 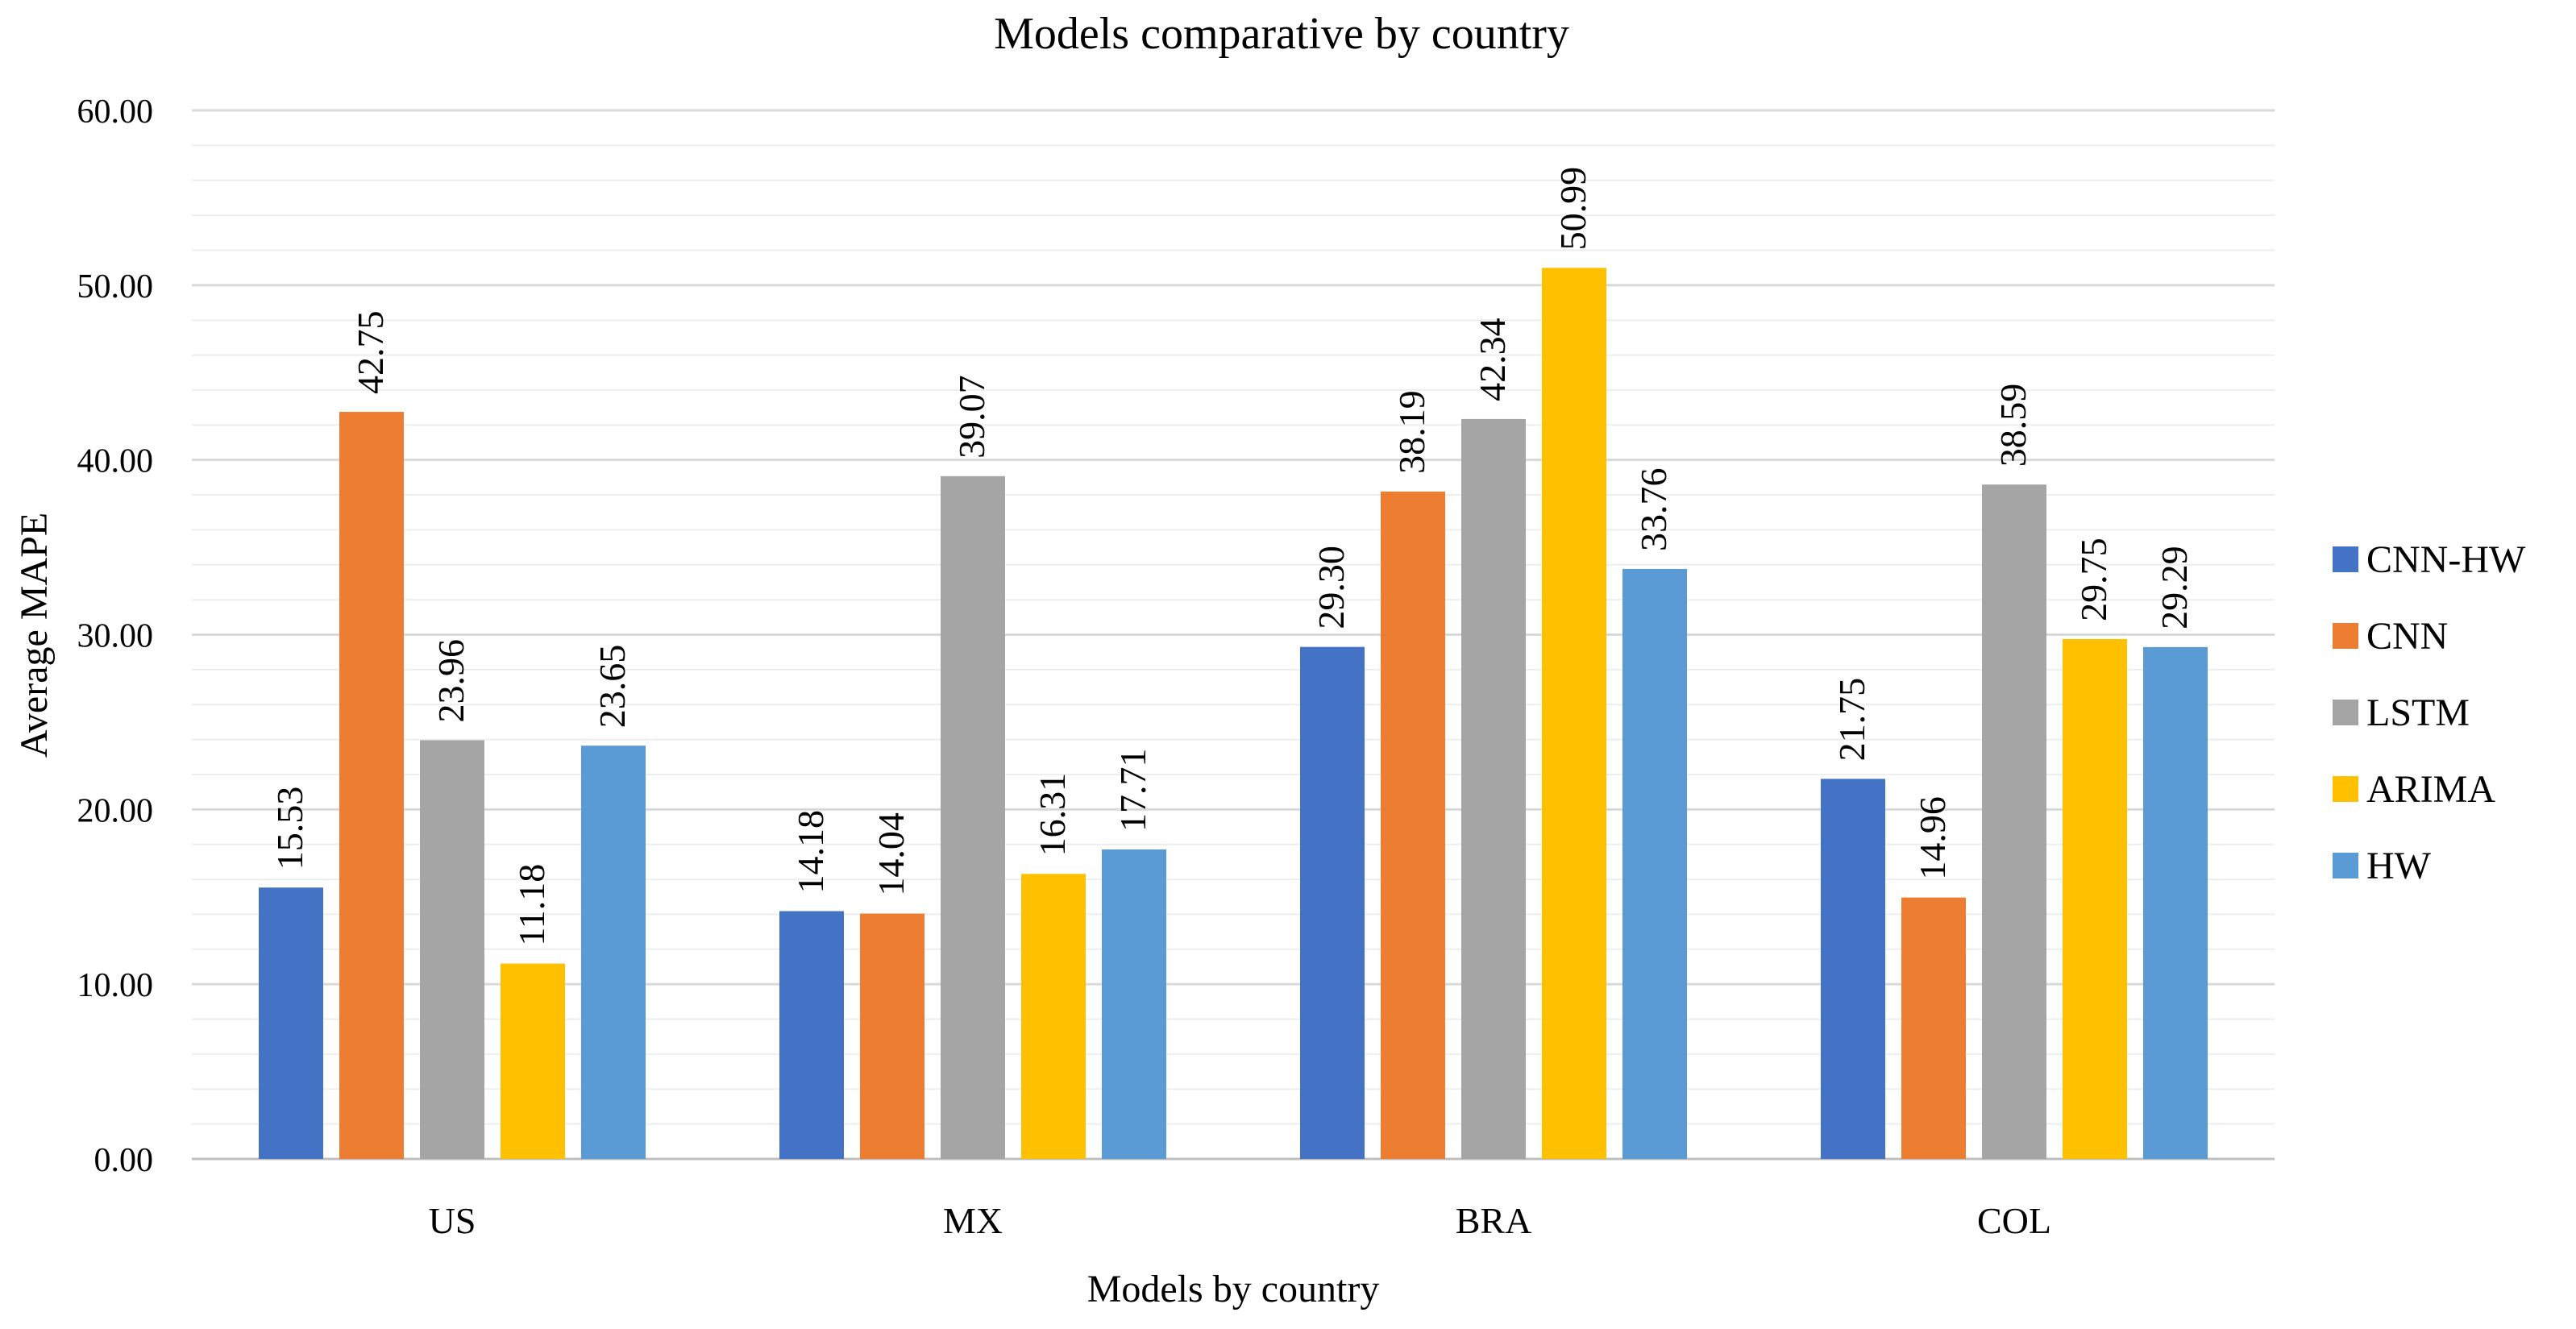 I want to click on y-axis-ticks: 0.00 10.00 20.00 30.00 40.00 50.00 60.00, so click(x=115, y=636).